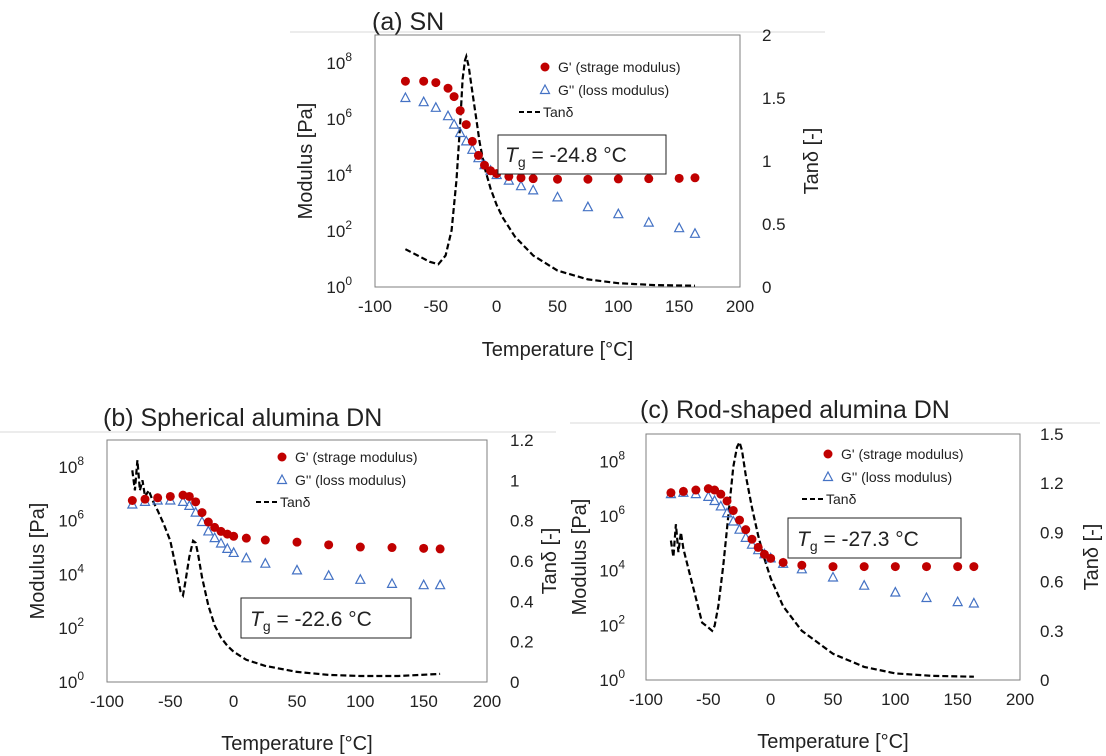 Image resolution: width=1106 pixels, height=756 pixels. I want to click on y-tick-exponent: 6, so click(348, 113).